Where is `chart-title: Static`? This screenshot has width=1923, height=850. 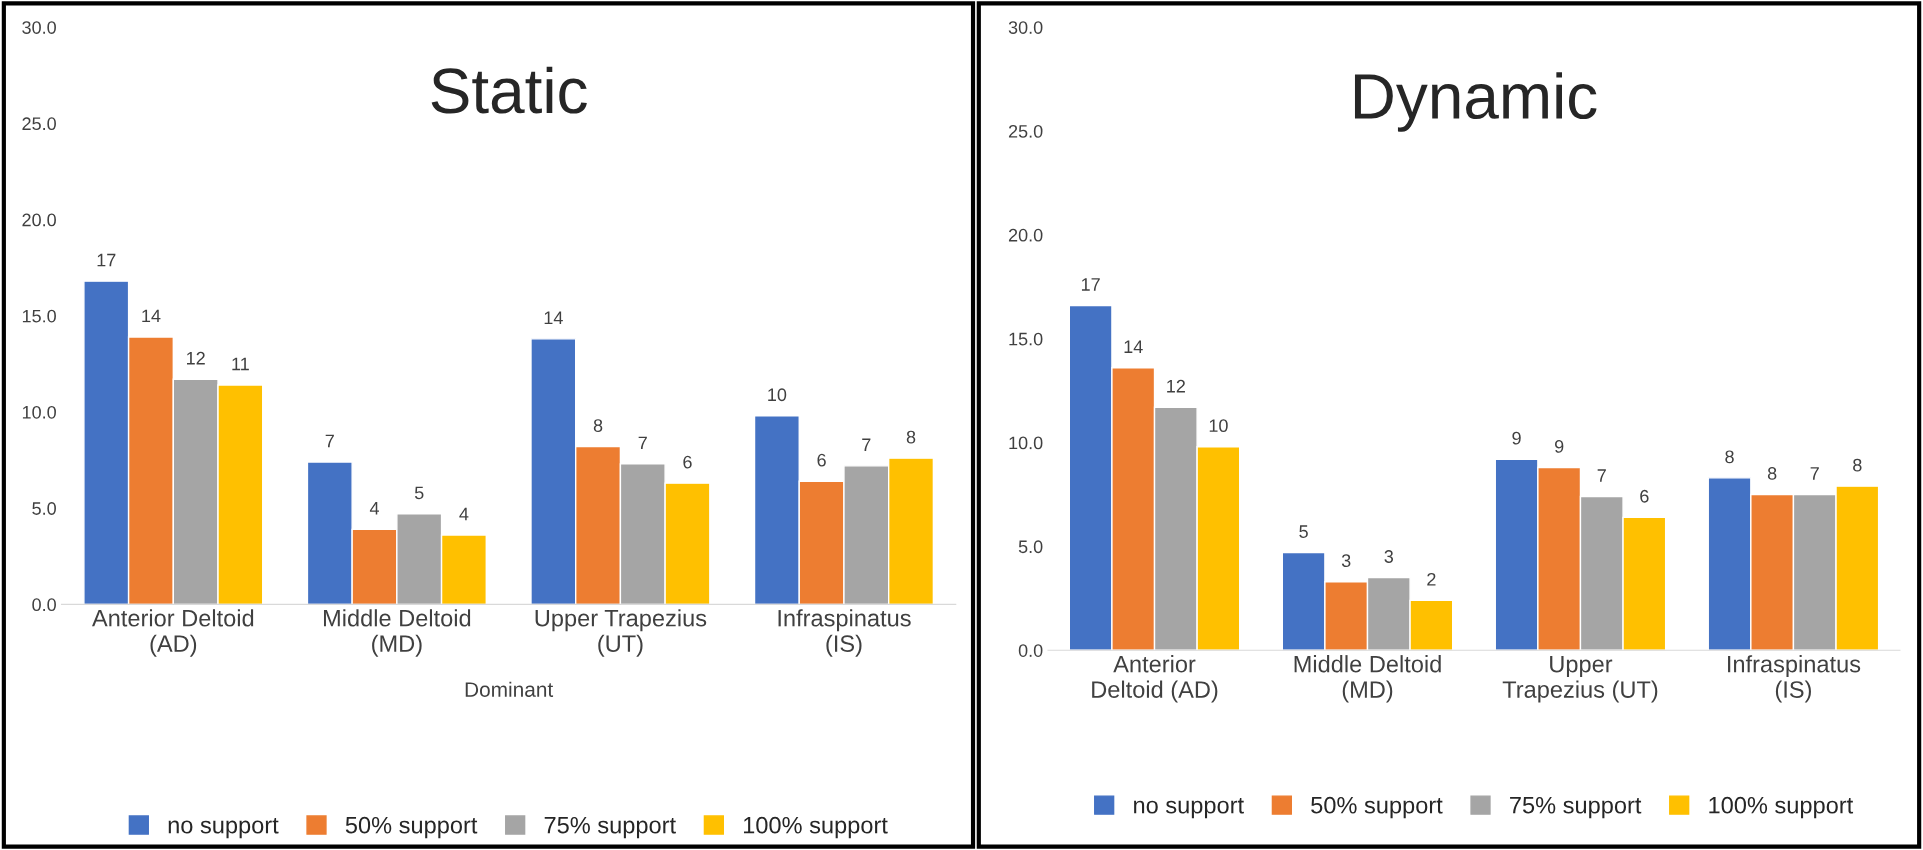 chart-title: Static is located at coordinates (509, 90).